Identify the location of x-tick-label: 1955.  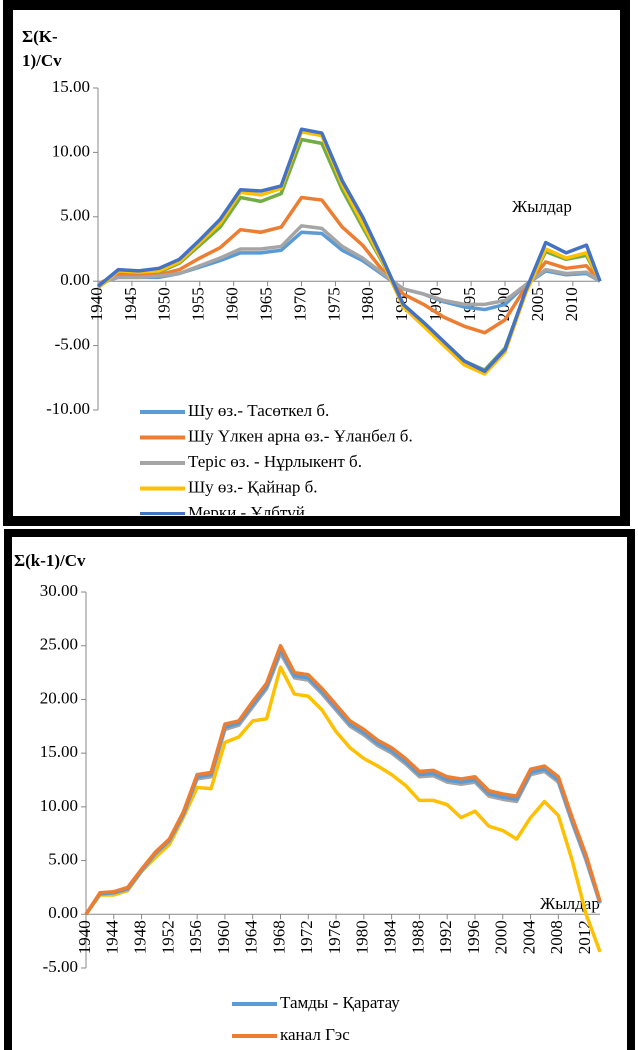
(198, 304).